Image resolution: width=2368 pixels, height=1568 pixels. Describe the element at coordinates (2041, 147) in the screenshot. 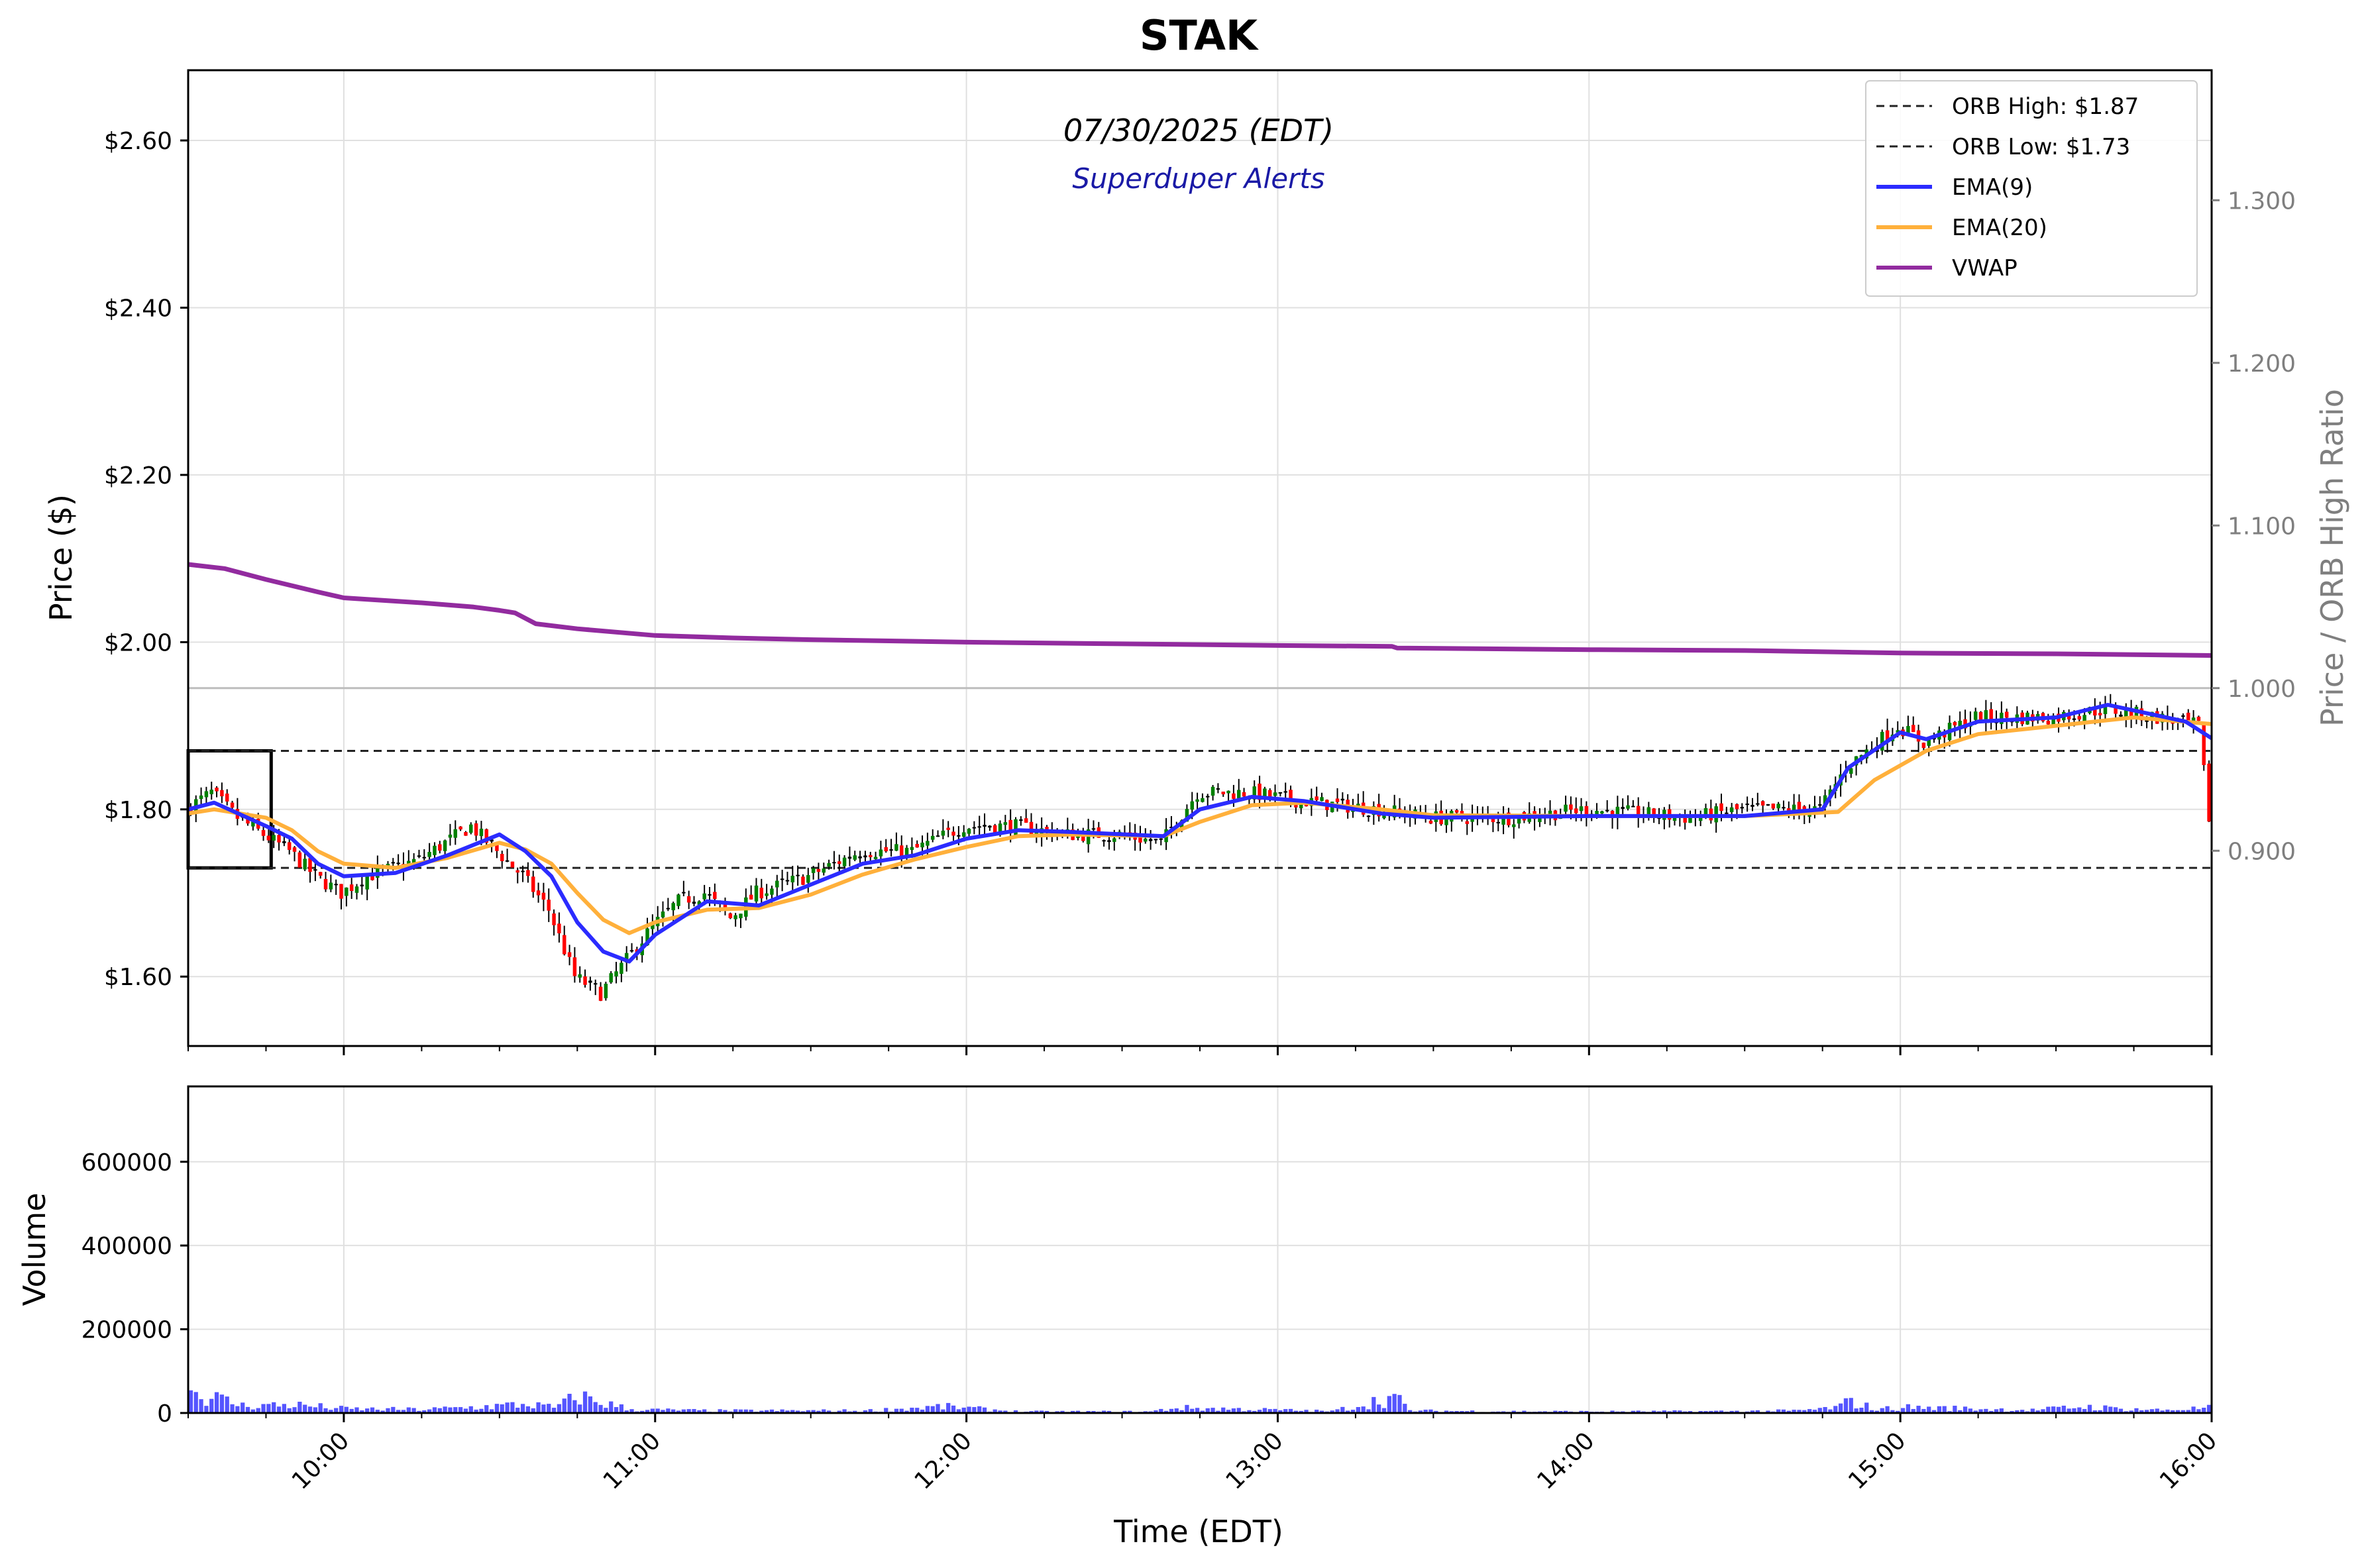

I see `legend-label: ORB Low: $1.73` at that location.